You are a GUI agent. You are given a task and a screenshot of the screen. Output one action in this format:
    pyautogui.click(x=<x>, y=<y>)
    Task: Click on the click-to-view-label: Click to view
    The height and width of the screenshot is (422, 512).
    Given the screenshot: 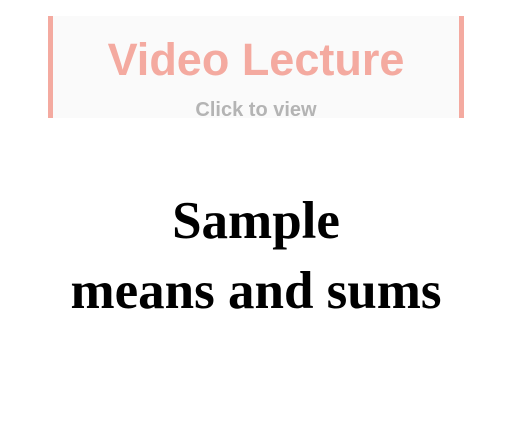 What is the action you would take?
    pyautogui.click(x=256, y=110)
    